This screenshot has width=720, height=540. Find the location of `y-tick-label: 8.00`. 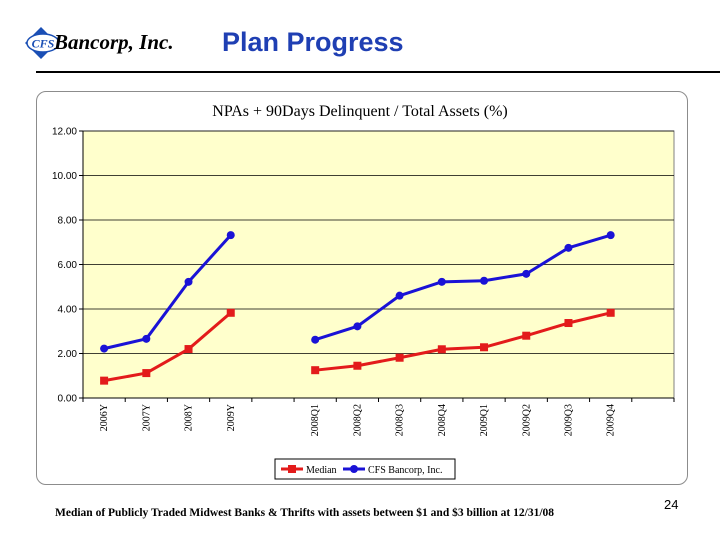

y-tick-label: 8.00 is located at coordinates (68, 221).